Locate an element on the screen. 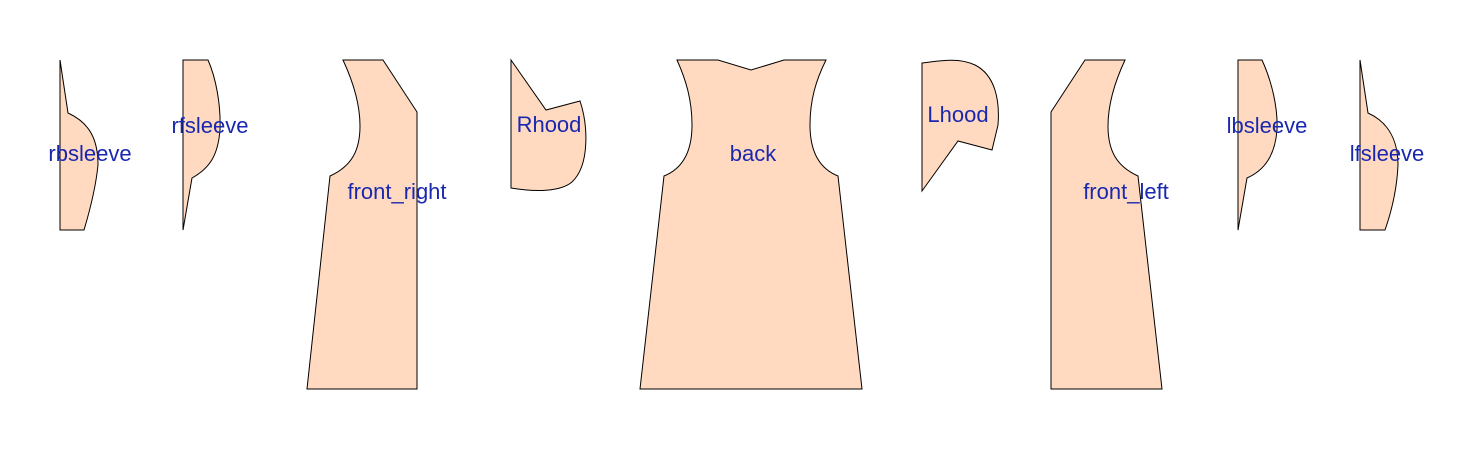 Image resolution: width=1484 pixels, height=450 pixels. piece-lbsleeve: lbsleeve is located at coordinates (1267, 145).